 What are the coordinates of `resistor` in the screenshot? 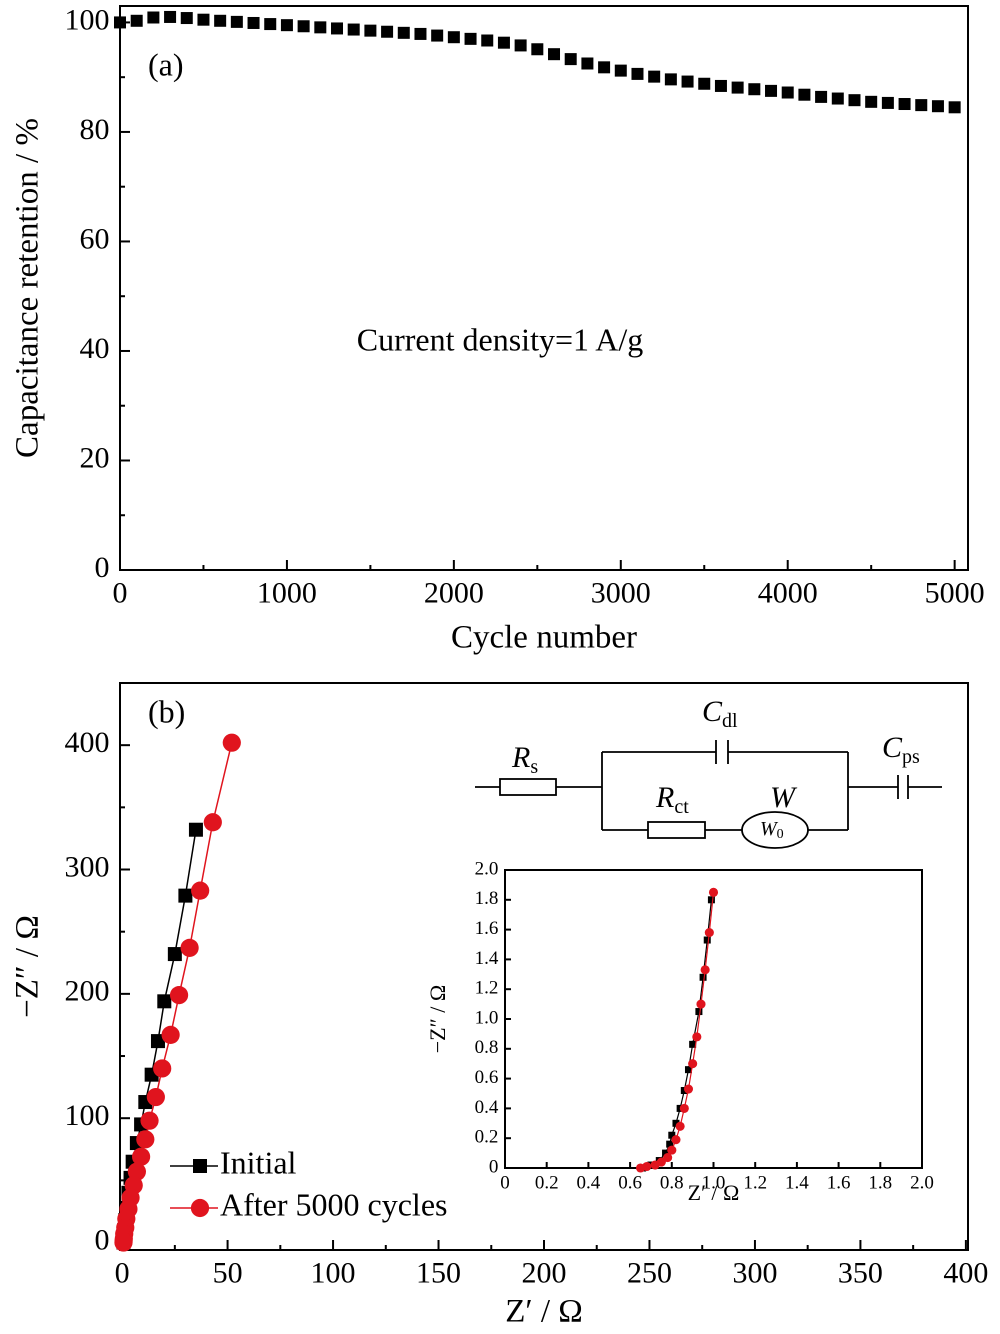 It's located at (528, 787).